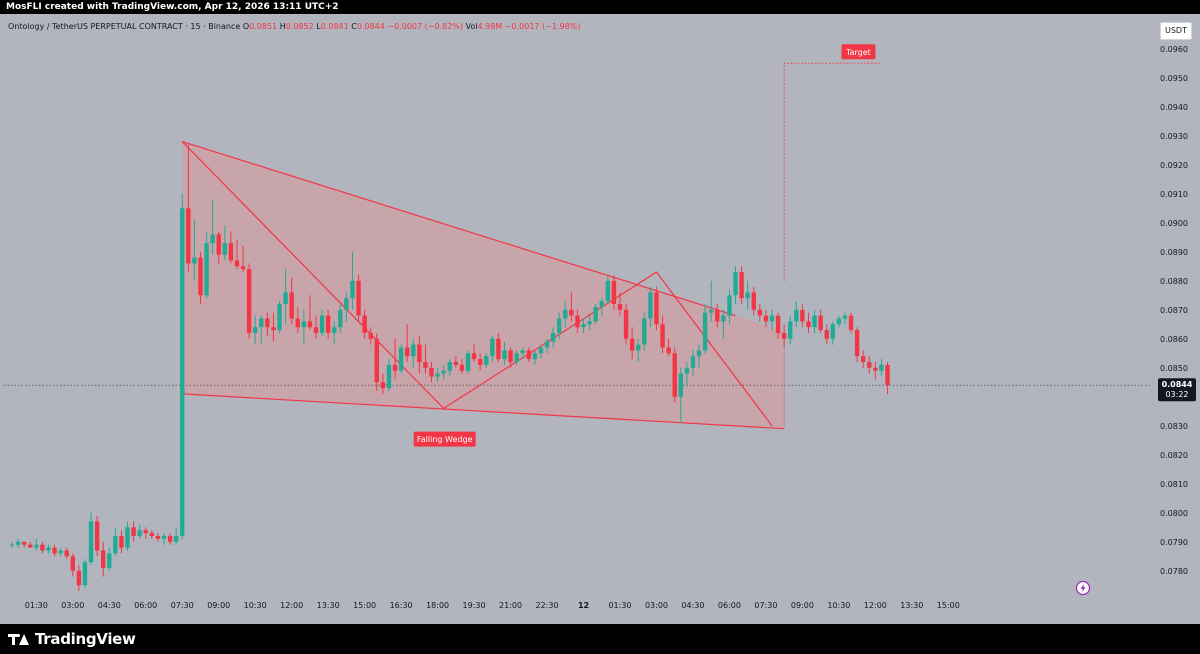 The width and height of the screenshot is (1200, 654). What do you see at coordinates (858, 52) in the screenshot?
I see `target-label-box` at bounding box center [858, 52].